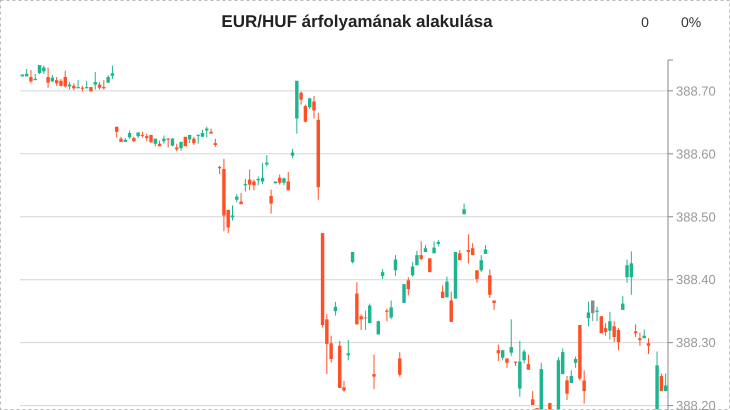 This screenshot has width=730, height=410. What do you see at coordinates (696, 90) in the screenshot?
I see `y-tick-label: 388.70` at bounding box center [696, 90].